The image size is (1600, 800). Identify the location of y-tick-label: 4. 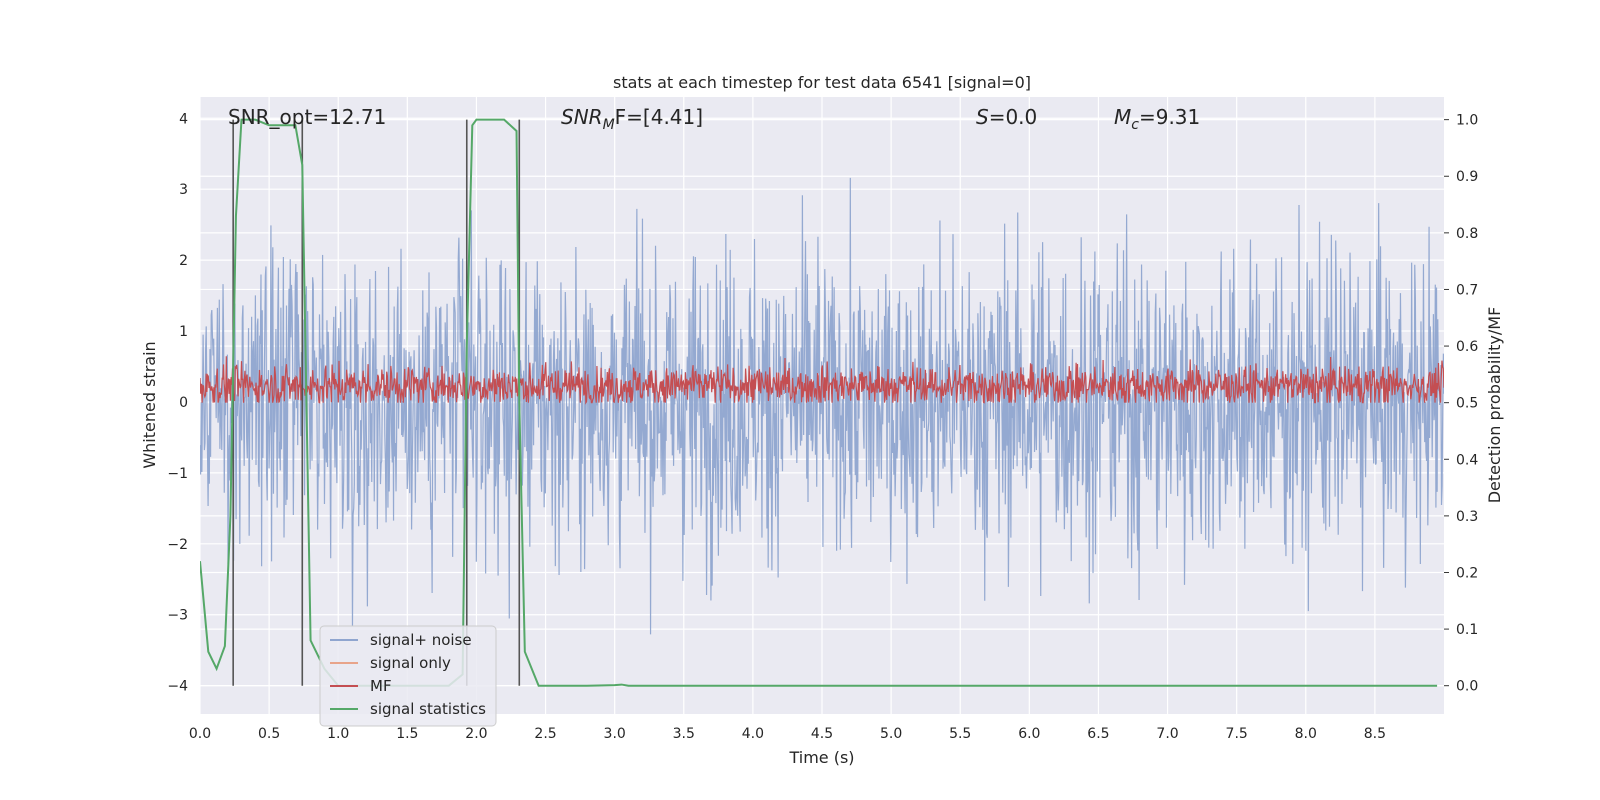
(183, 119).